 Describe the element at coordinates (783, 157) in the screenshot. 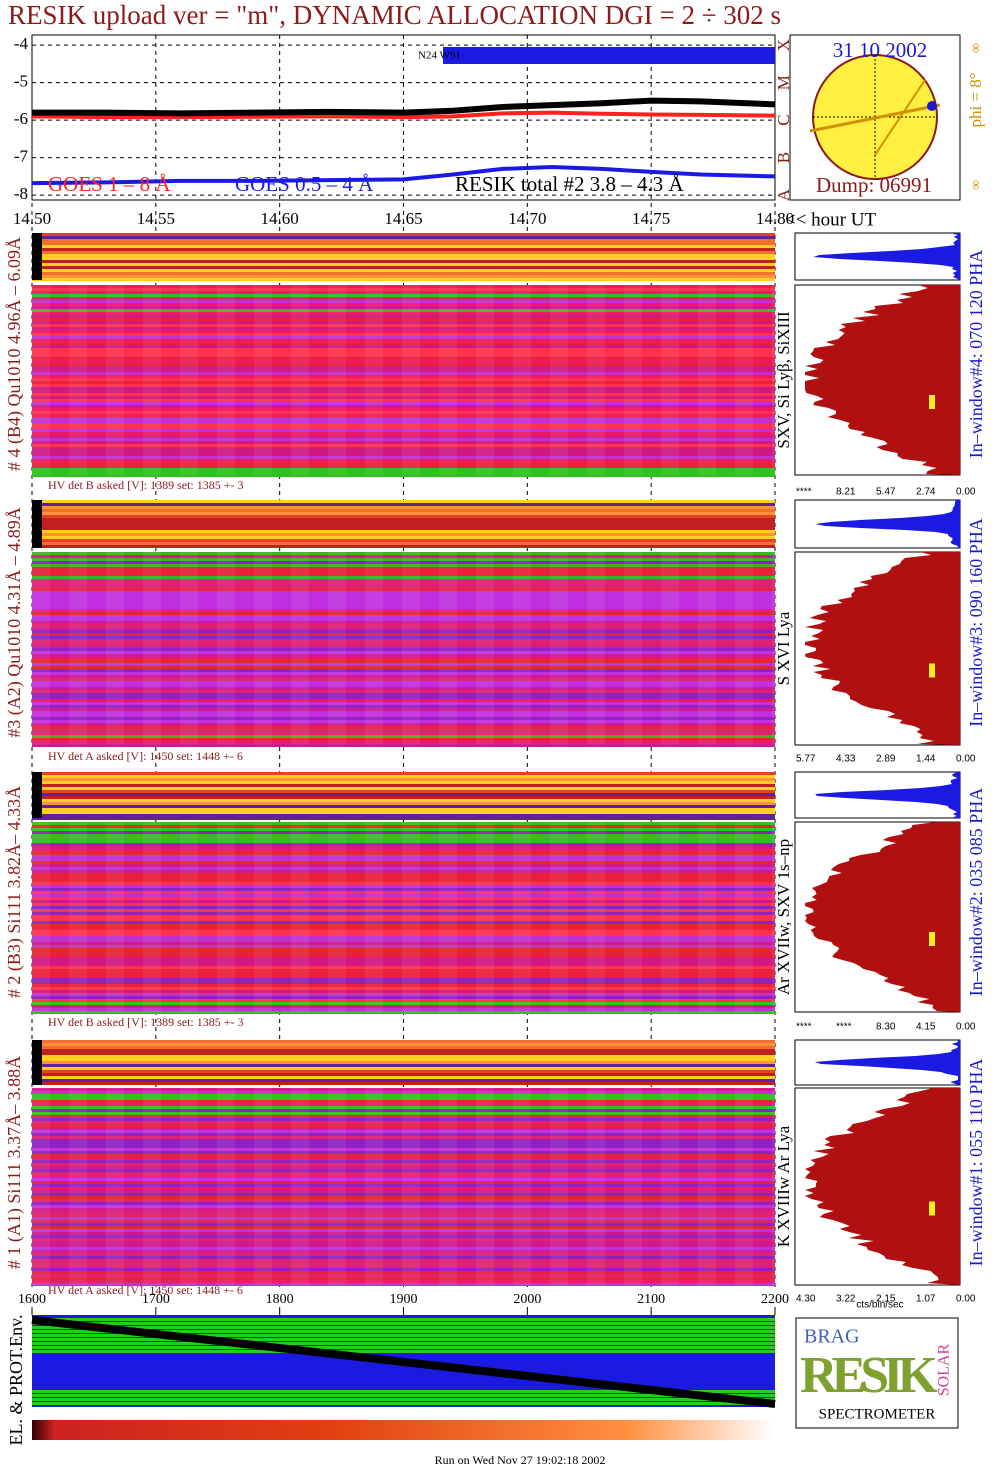

I see `class-letter: B` at that location.